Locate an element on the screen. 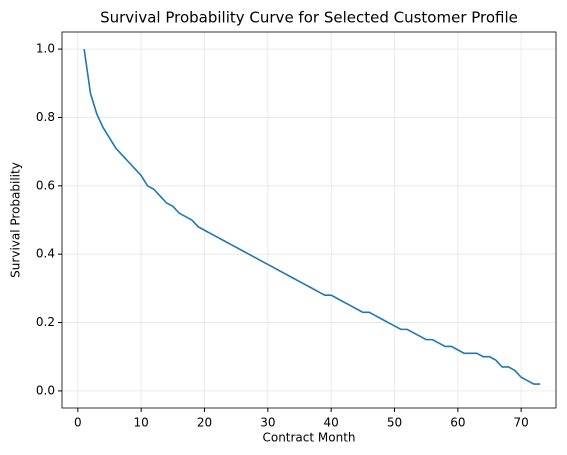 The height and width of the screenshot is (455, 567). y-axis-label: Survival Probability is located at coordinates (16, 220).